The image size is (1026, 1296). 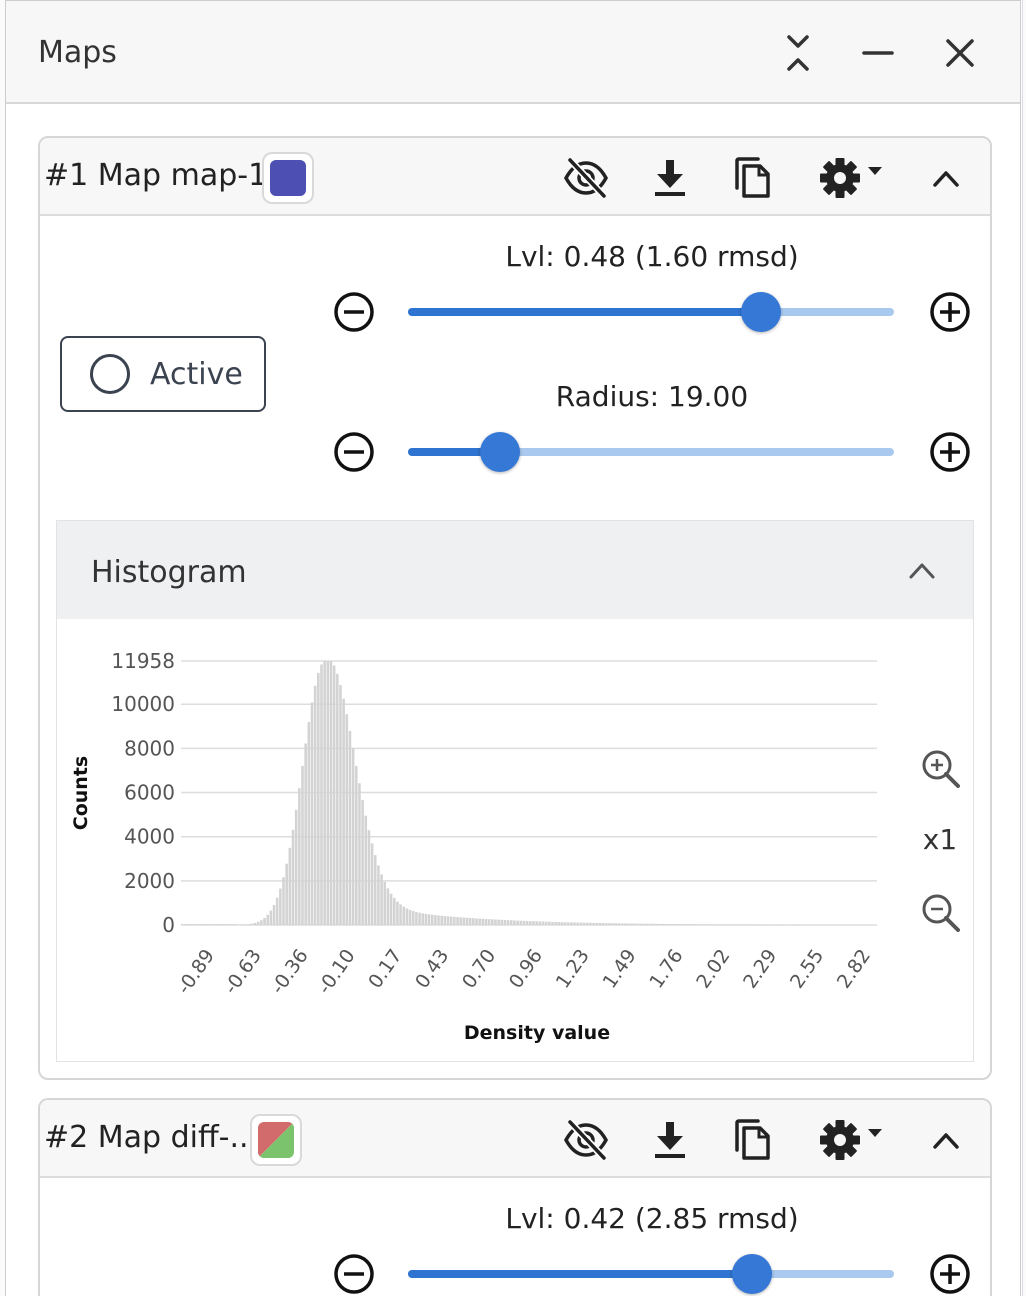 I want to click on radio-circle-icon, so click(x=110, y=374).